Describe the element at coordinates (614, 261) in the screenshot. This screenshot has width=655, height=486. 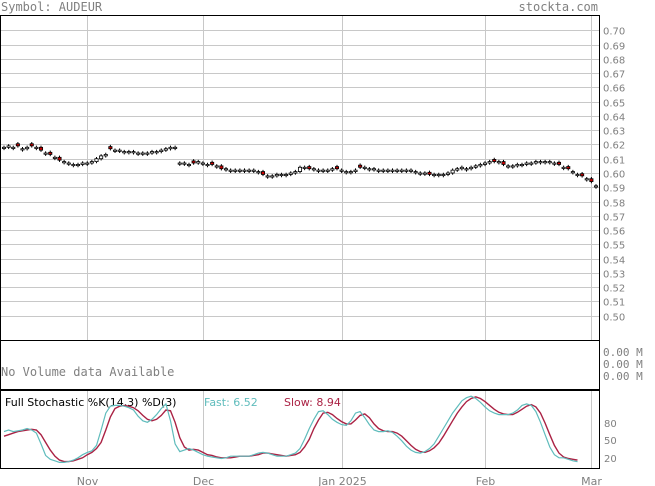
I see `price-tick-label: 0.54` at that location.